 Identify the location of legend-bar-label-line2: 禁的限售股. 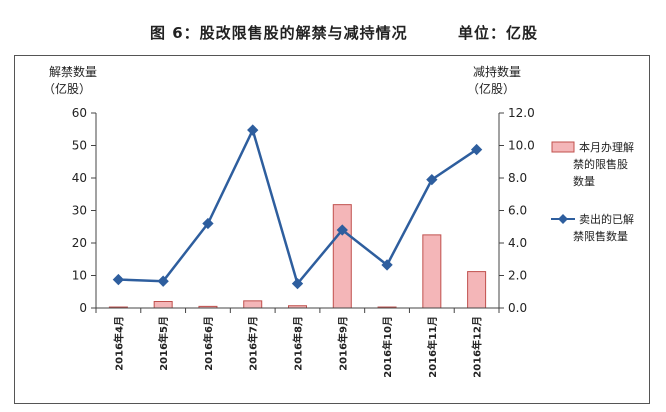
(600, 164).